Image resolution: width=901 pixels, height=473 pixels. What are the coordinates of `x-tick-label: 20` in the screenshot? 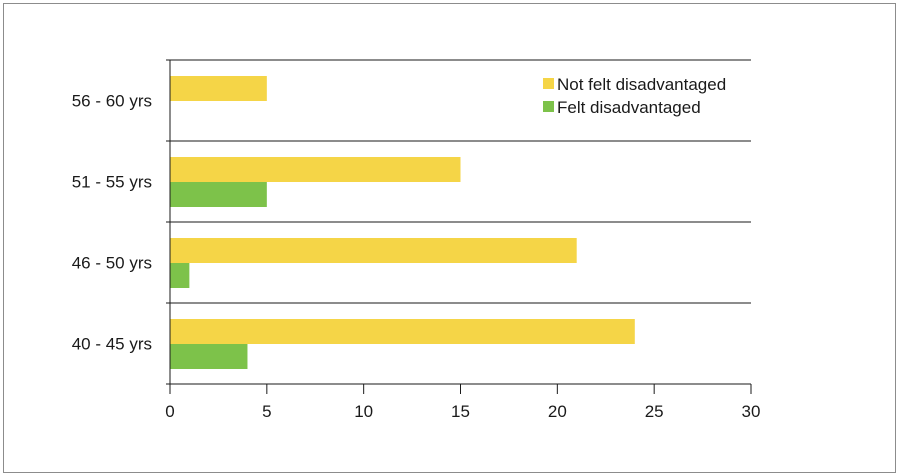 It's located at (557, 411).